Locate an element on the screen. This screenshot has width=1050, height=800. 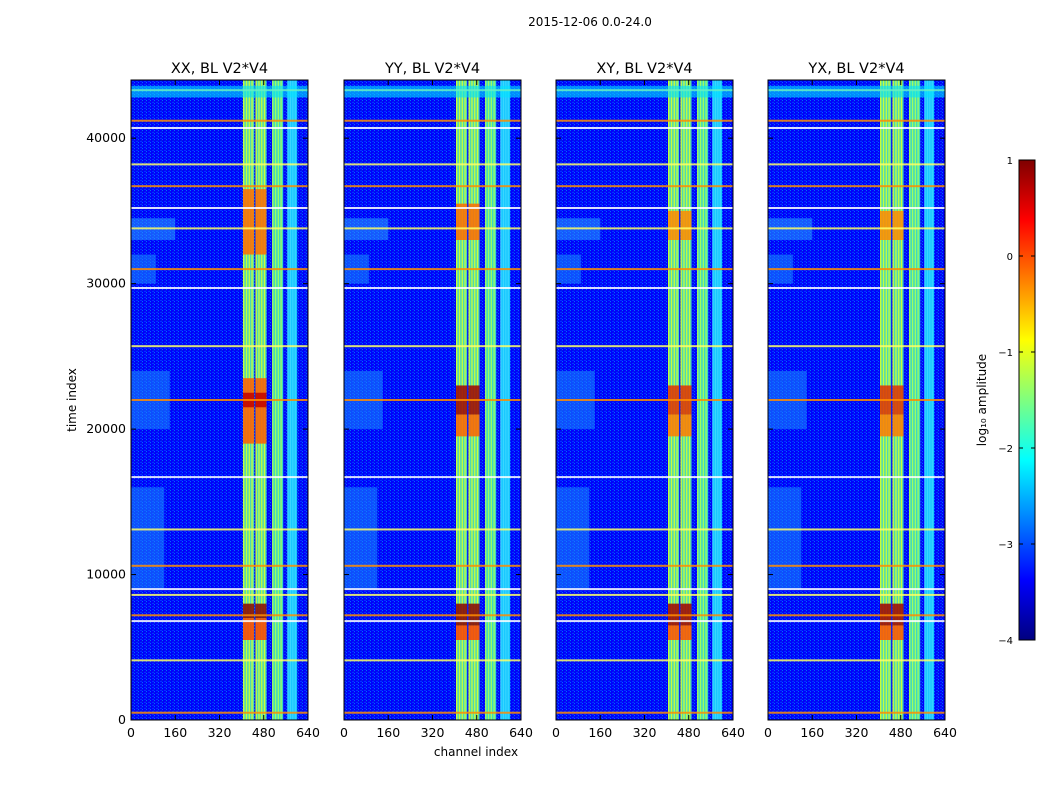
colorbar-tick-label: 0 is located at coordinates (1010, 257).